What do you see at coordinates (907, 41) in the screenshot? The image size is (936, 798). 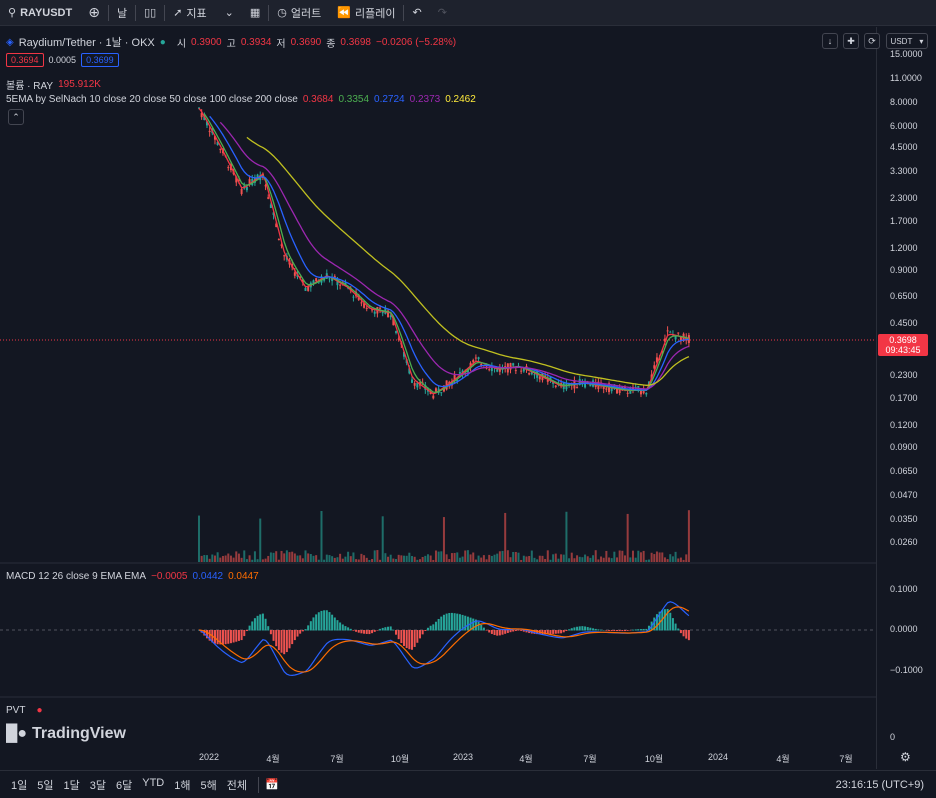 I see `currency-select: USDT ▾` at bounding box center [907, 41].